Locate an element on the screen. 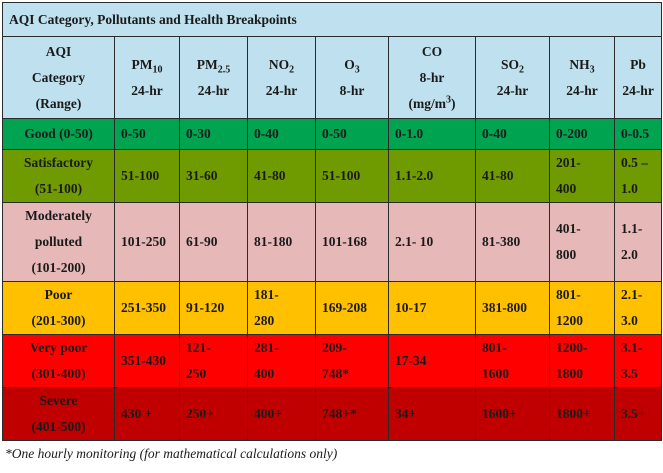 The height and width of the screenshot is (473, 663). value-cell: 61-90 is located at coordinates (213, 242).